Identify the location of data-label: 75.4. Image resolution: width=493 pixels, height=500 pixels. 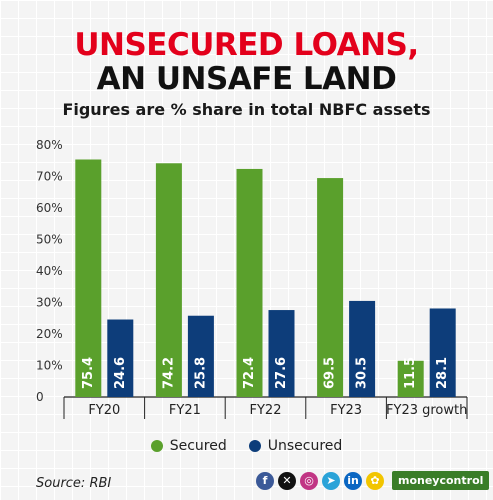
(88, 373).